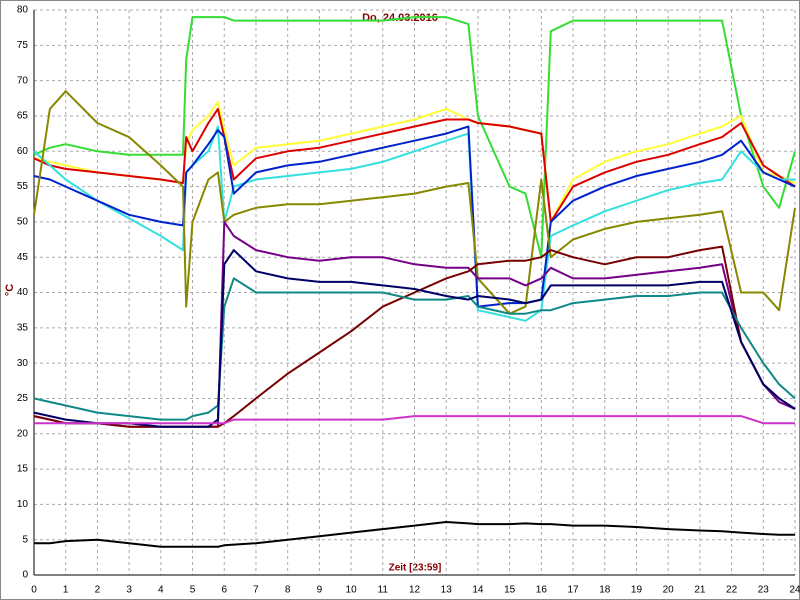  I want to click on x-tick-label: 18, so click(605, 590).